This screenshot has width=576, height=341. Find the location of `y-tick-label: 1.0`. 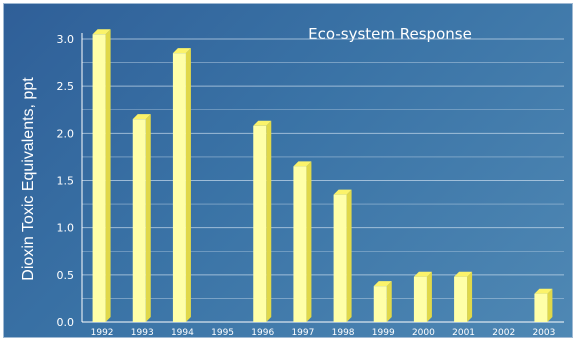

y-tick-label: 1.0 is located at coordinates (66, 228).